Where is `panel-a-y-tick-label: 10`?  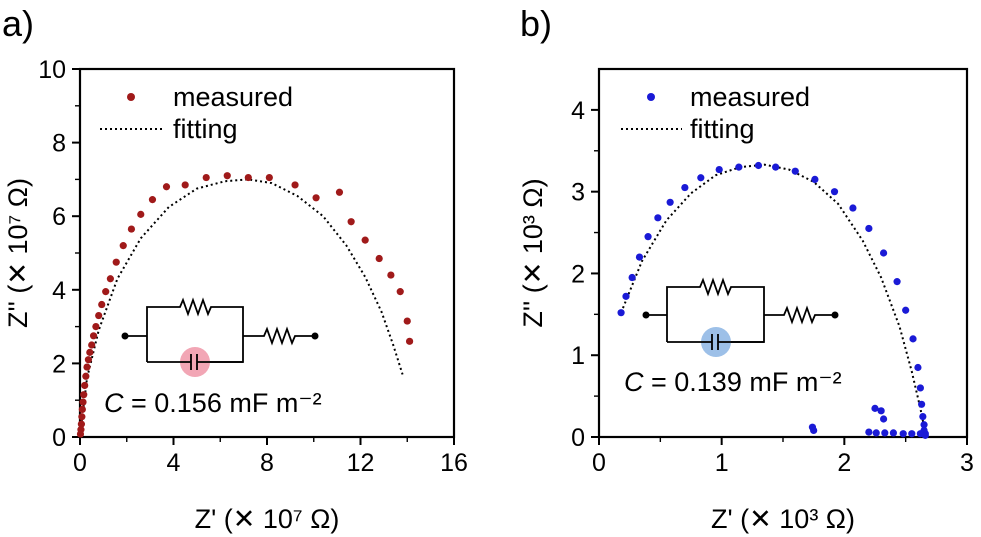
panel-a-y-tick-label: 10 is located at coordinates (52, 70).